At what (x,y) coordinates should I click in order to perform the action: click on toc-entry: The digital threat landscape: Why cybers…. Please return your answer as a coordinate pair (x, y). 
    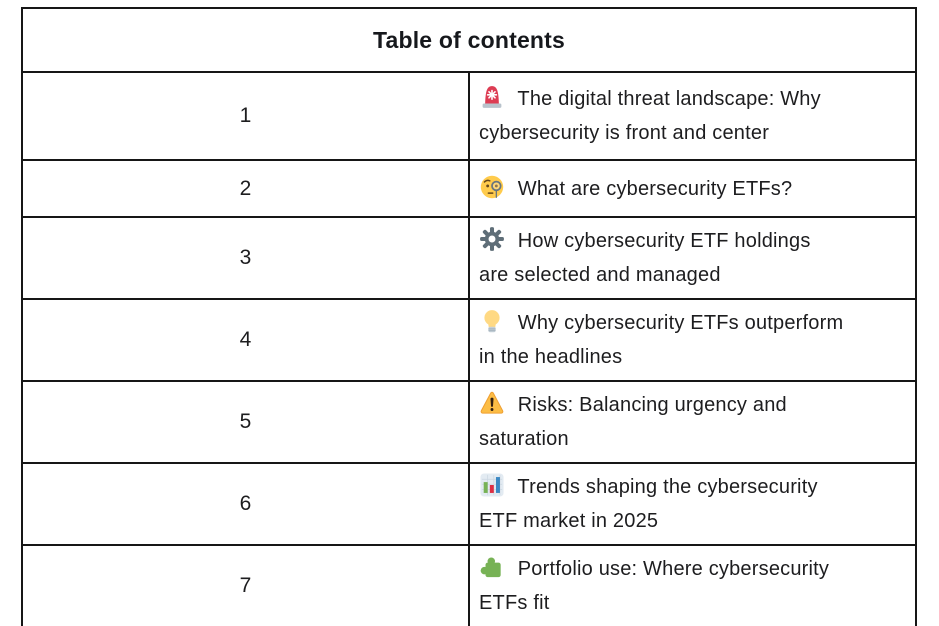
    Looking at the image, I should click on (692, 116).